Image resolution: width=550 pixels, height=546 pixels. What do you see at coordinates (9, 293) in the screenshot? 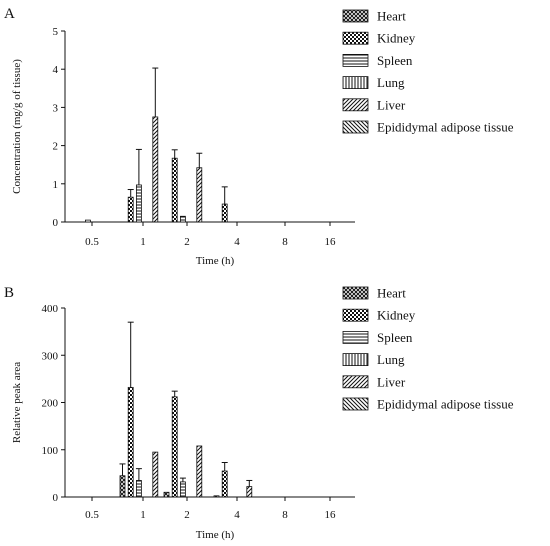
I see `panel-letter: B` at bounding box center [9, 293].